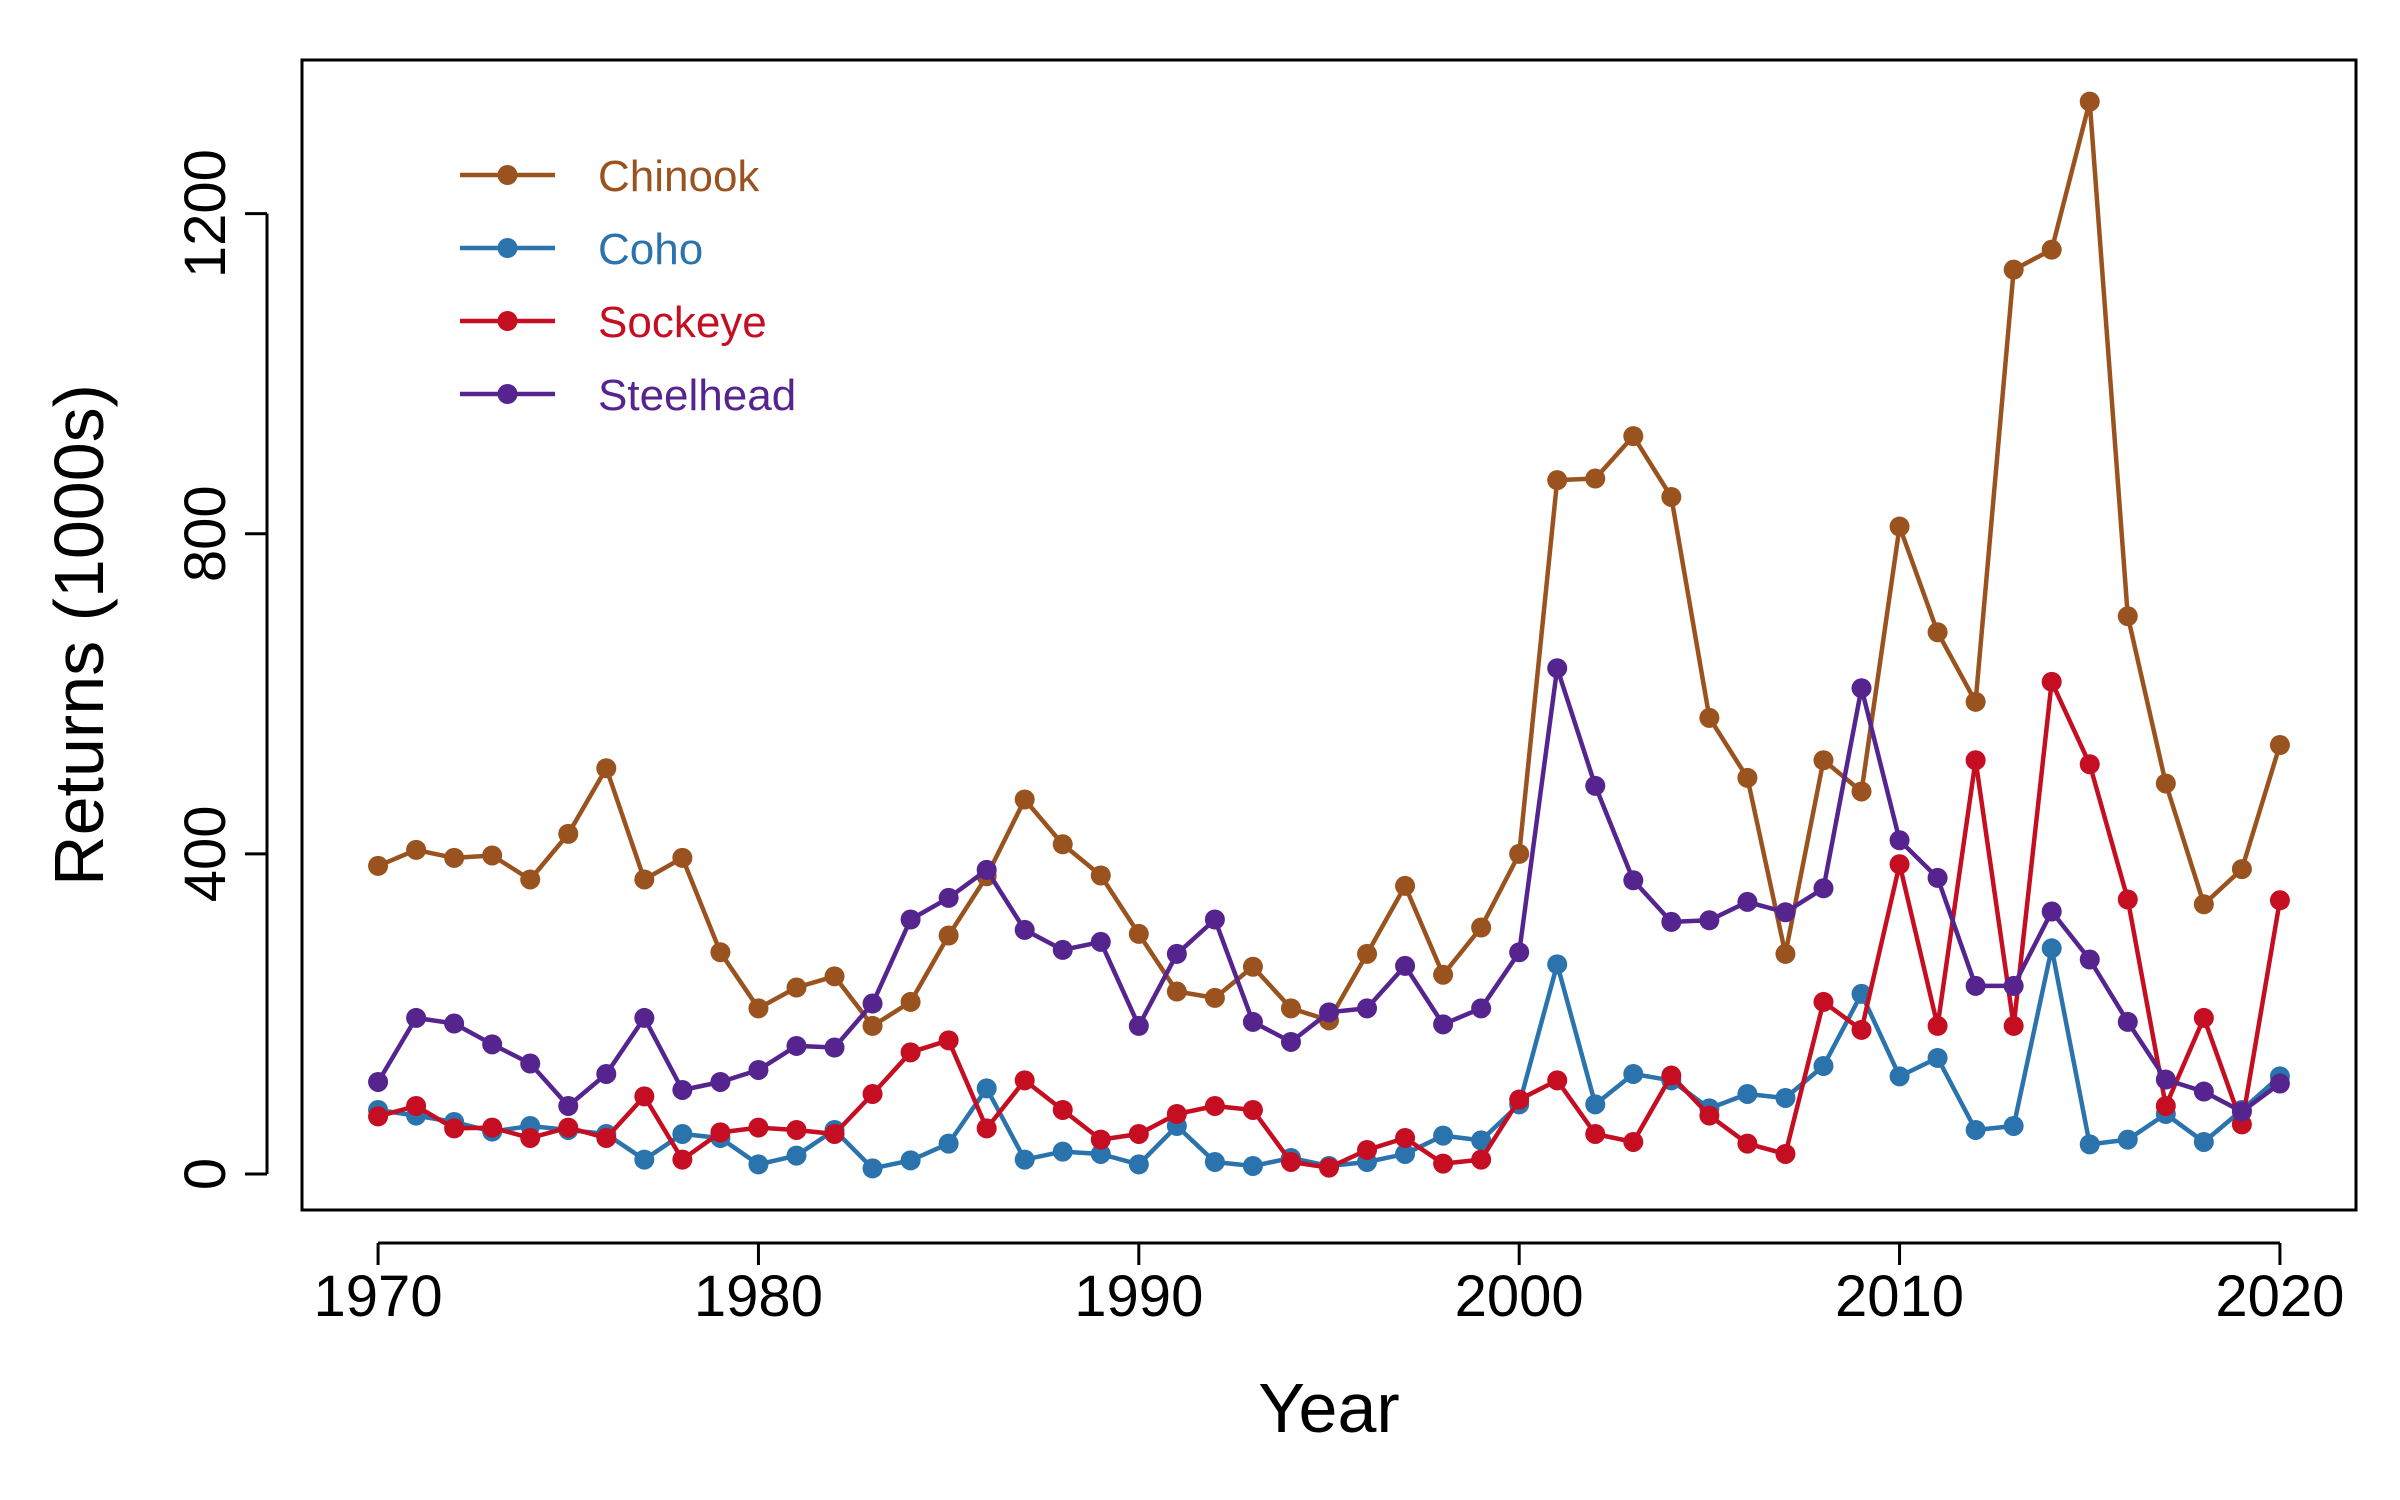 The width and height of the screenshot is (2400, 1500). What do you see at coordinates (378, 1296) in the screenshot?
I see `x-tick-label: 1970` at bounding box center [378, 1296].